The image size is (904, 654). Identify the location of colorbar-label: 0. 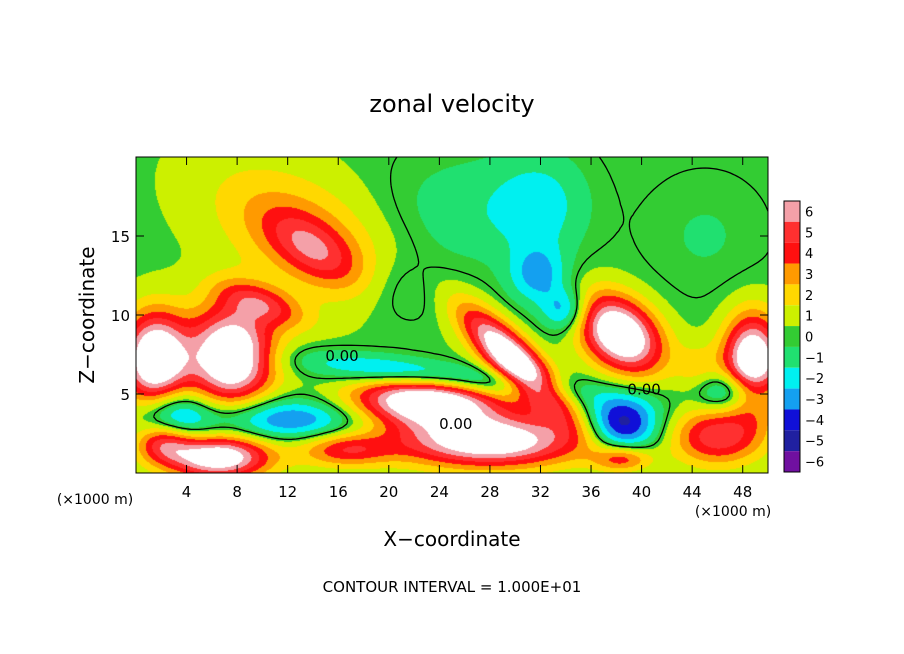
(809, 338).